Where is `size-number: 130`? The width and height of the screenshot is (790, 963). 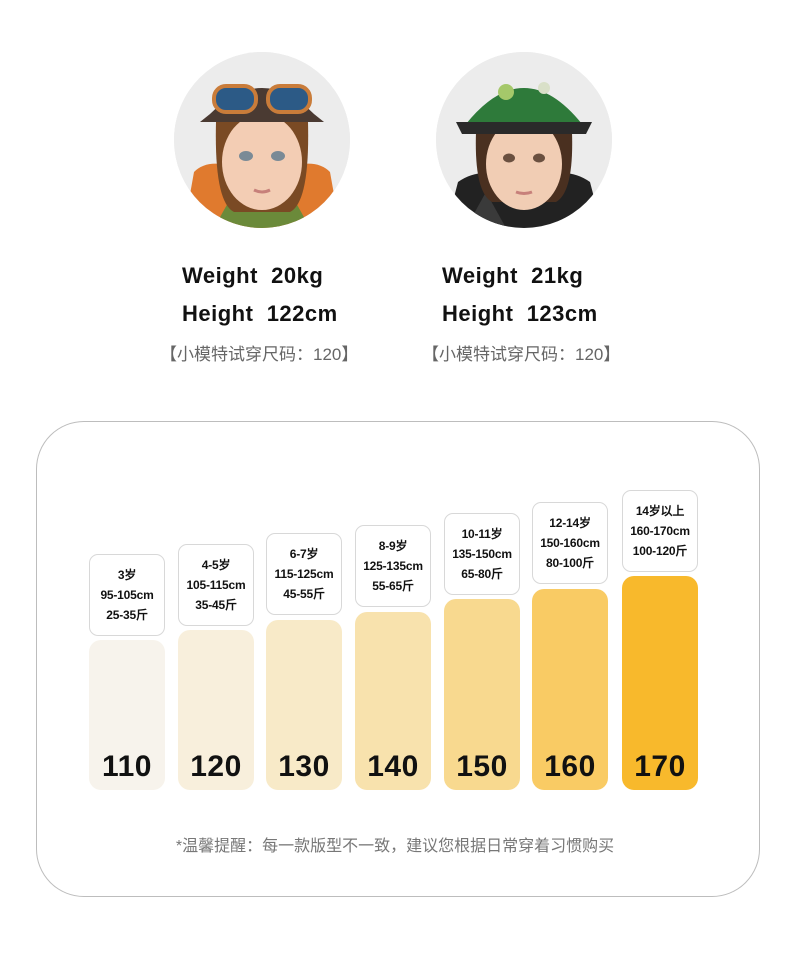
size-number: 130 is located at coordinates (304, 766).